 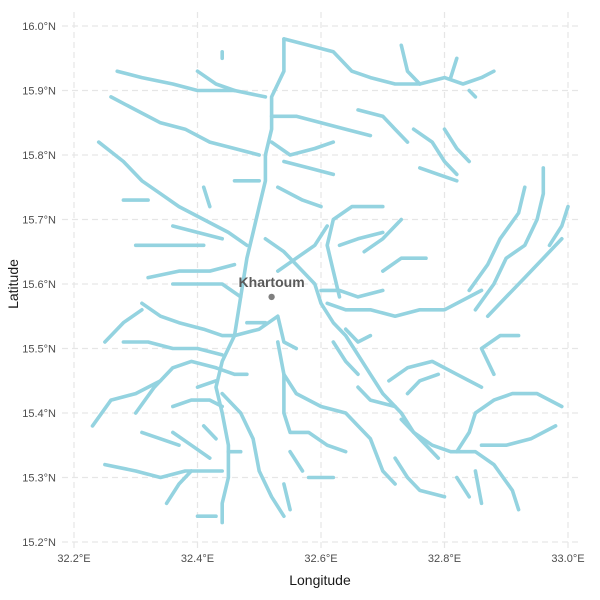 What do you see at coordinates (444, 559) in the screenshot?
I see `x-tick-label-3: 32.8°E` at bounding box center [444, 559].